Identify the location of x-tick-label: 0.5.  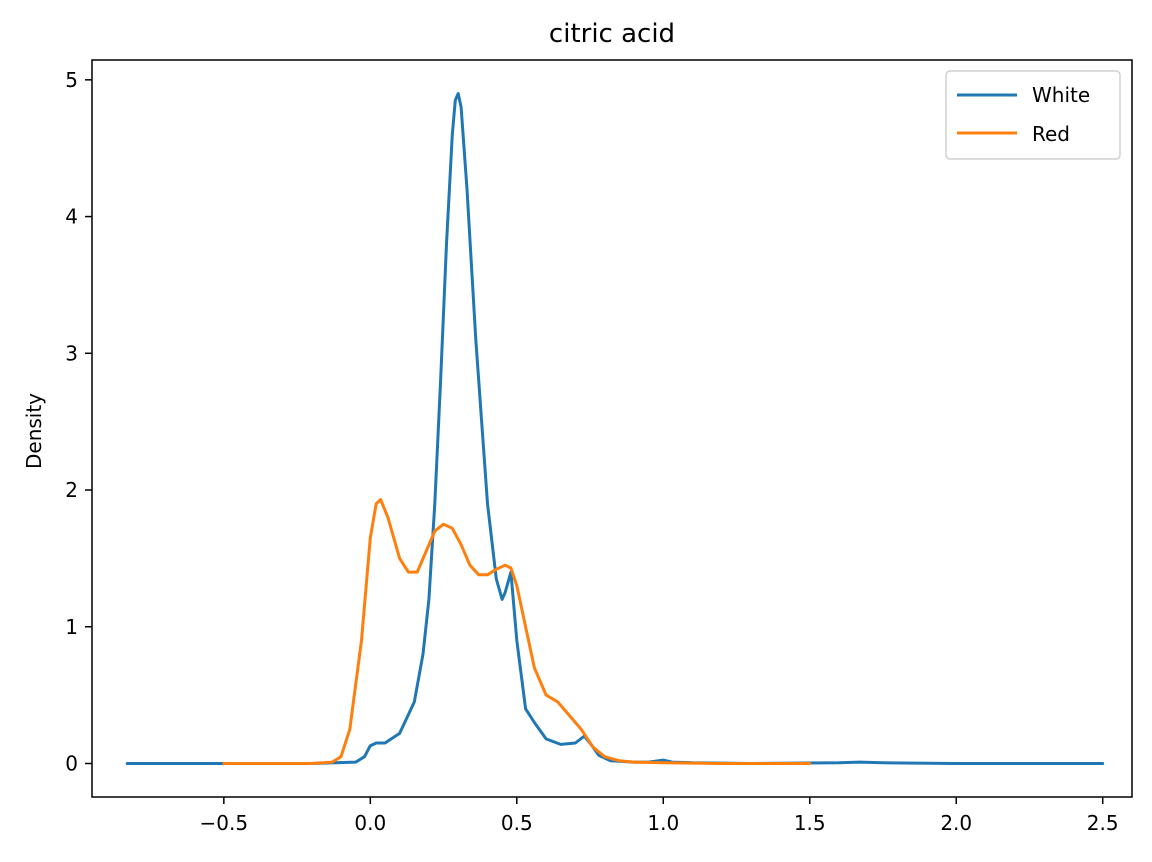
(517, 823).